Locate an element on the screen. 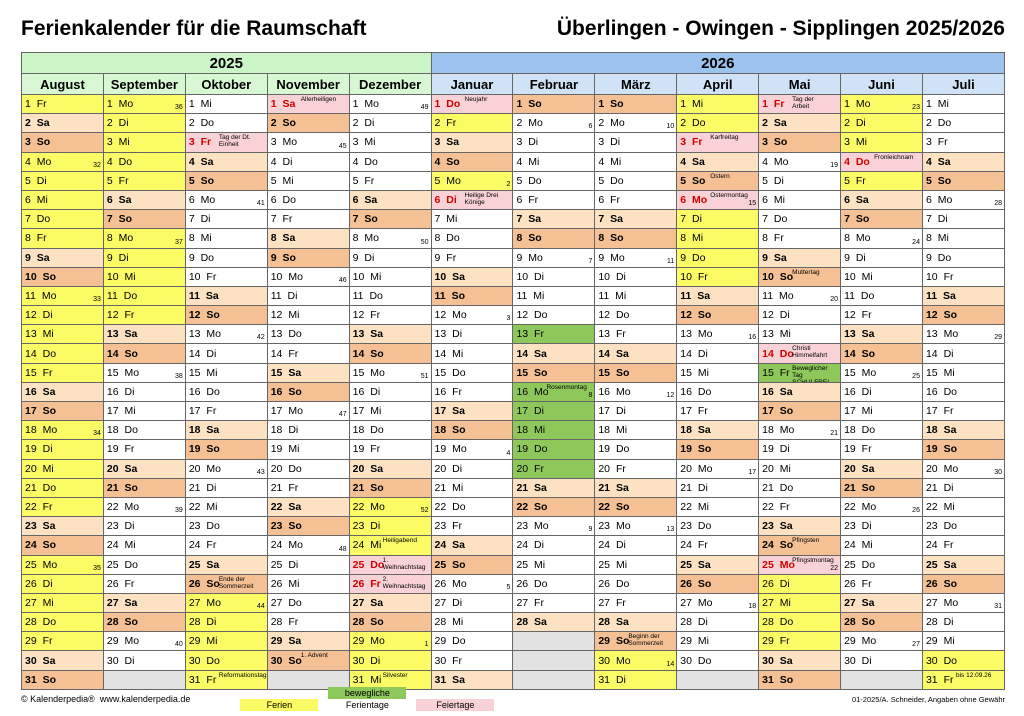 This screenshot has height=716, width=1024. day-note: Ostermontag is located at coordinates (729, 195).